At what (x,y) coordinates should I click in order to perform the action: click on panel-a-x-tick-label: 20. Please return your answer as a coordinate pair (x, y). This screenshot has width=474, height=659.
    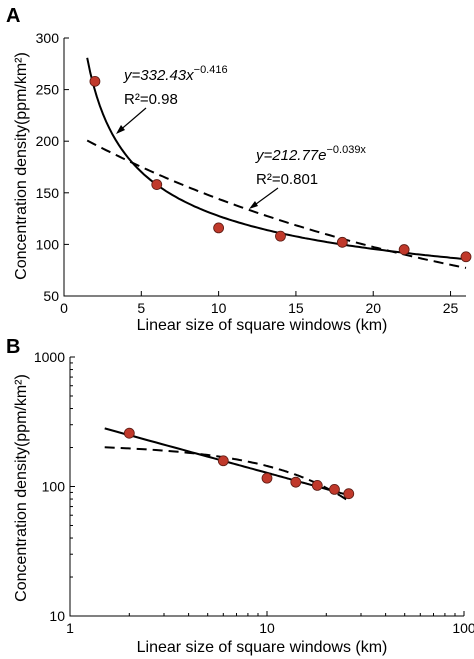
    Looking at the image, I should click on (373, 308).